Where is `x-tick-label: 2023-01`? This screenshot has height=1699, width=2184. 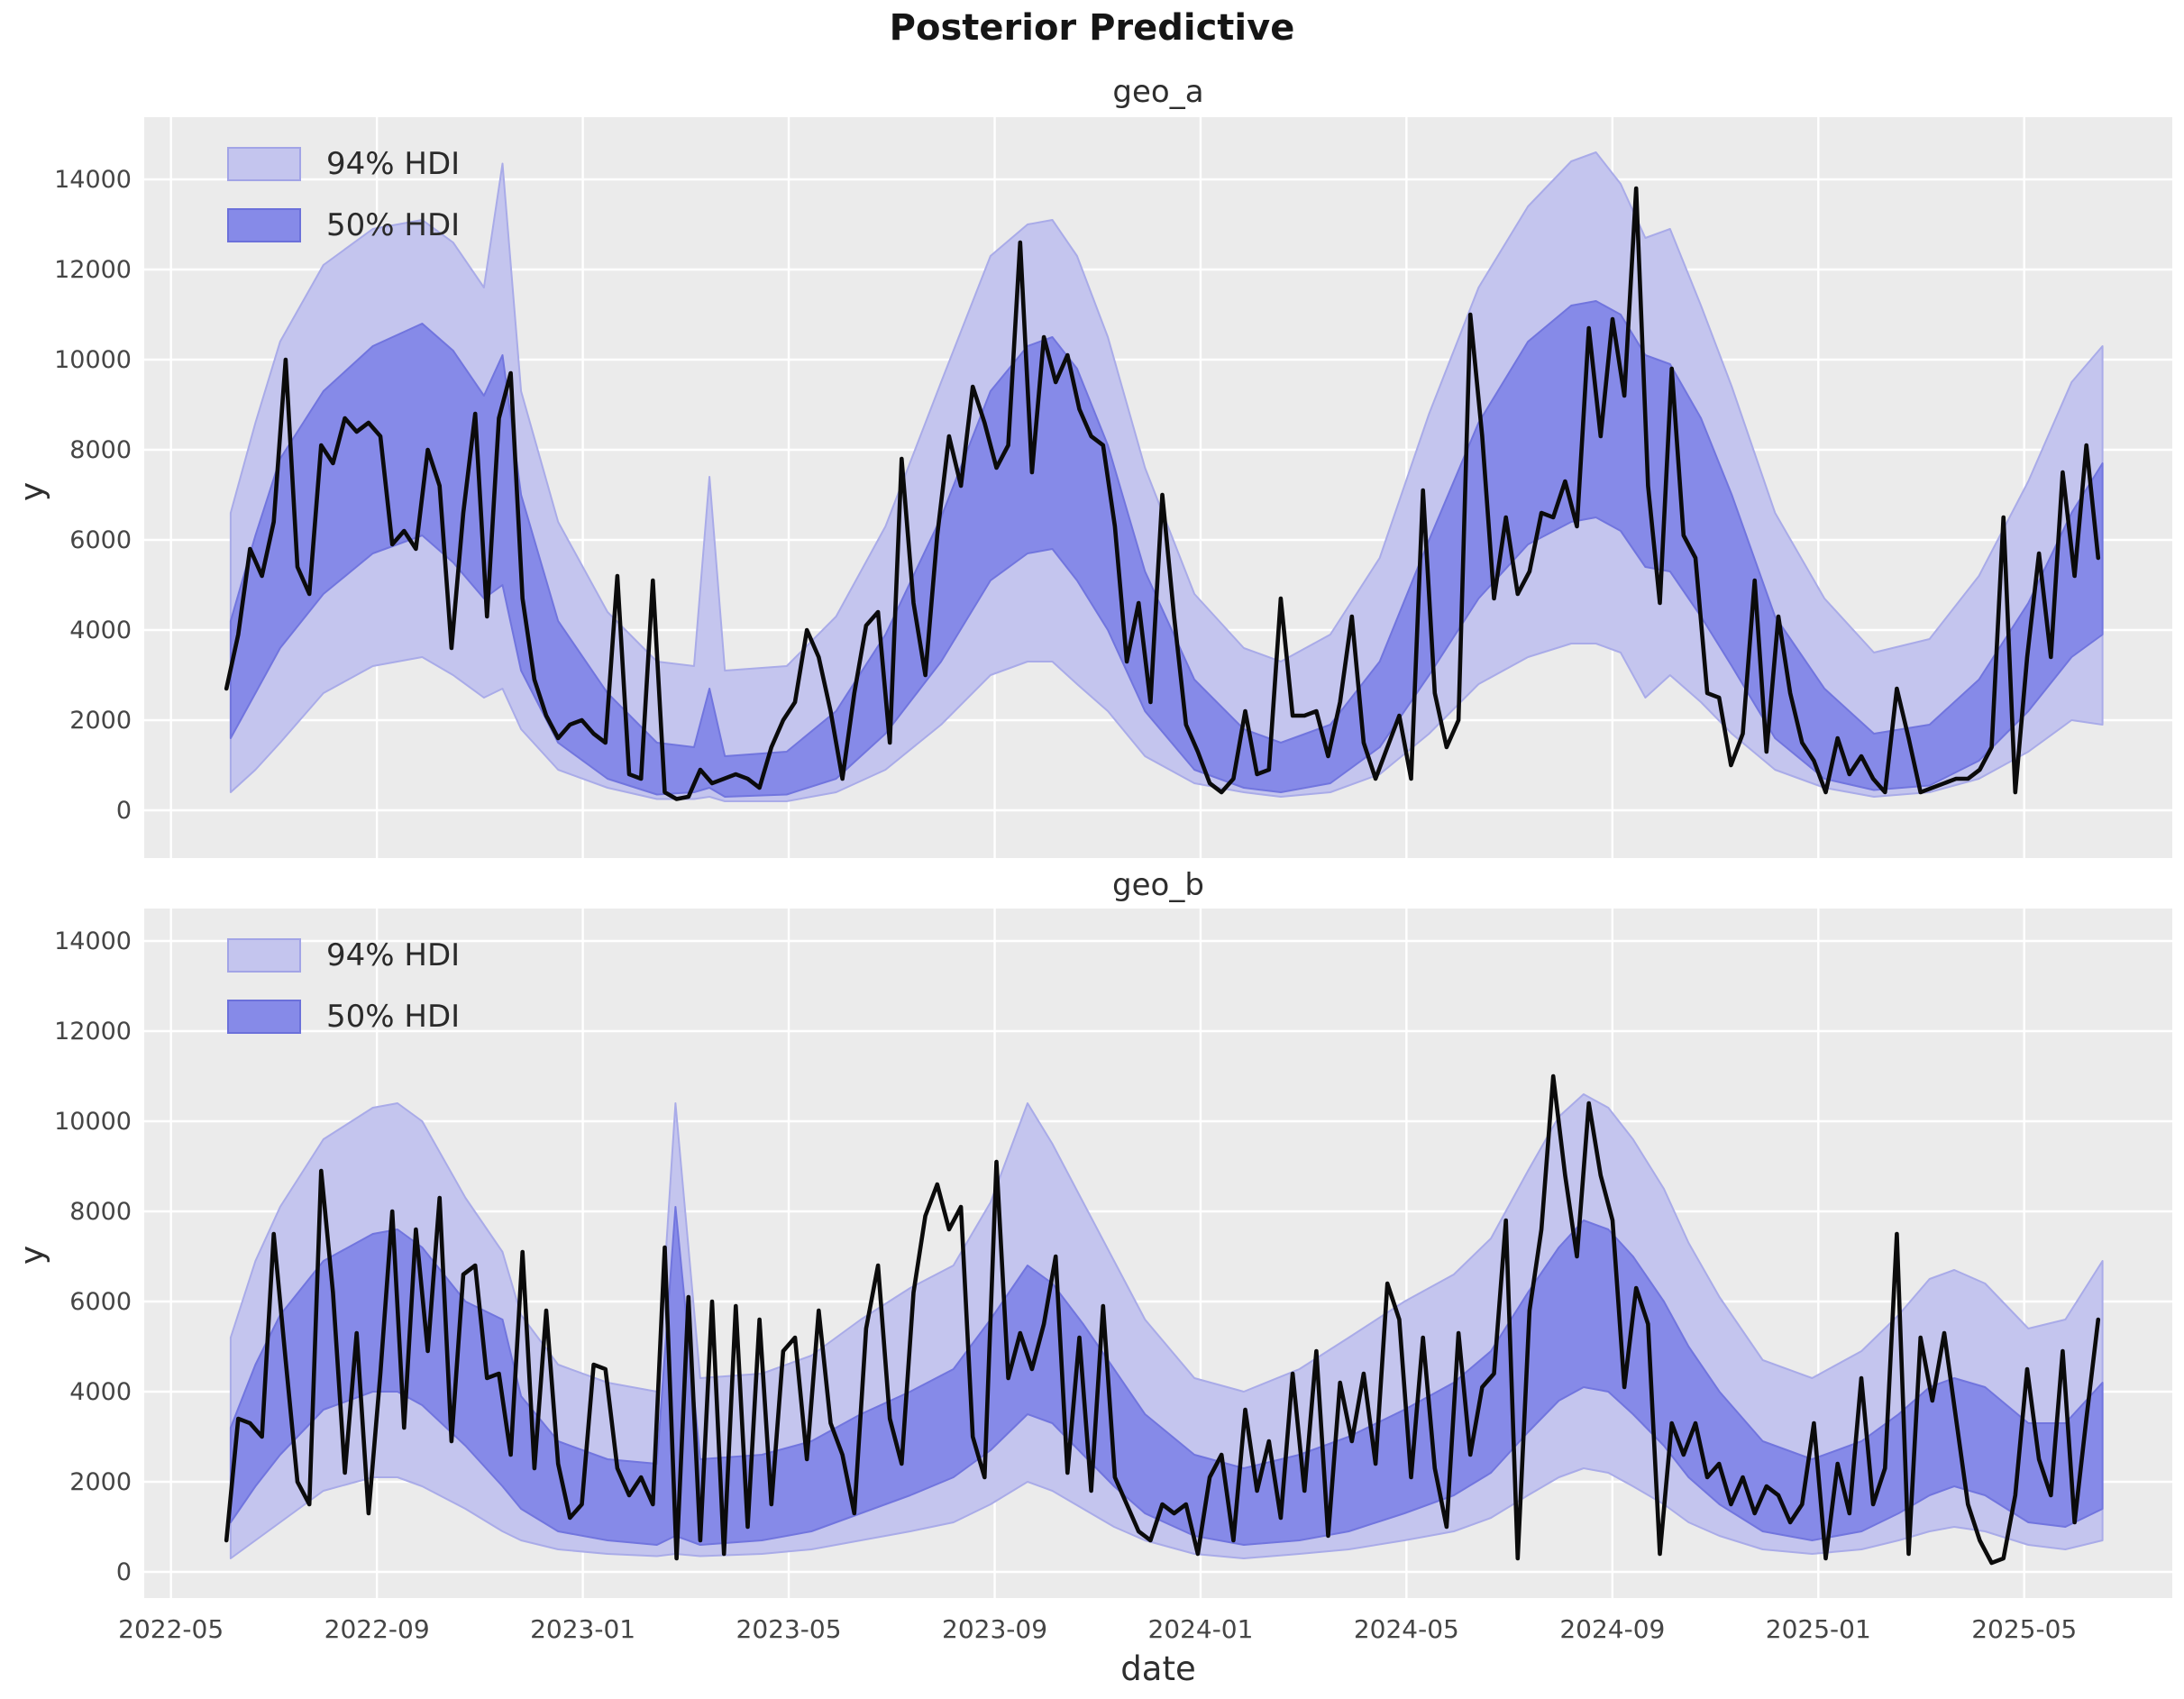 x-tick-label: 2023-01 is located at coordinates (582, 1629).